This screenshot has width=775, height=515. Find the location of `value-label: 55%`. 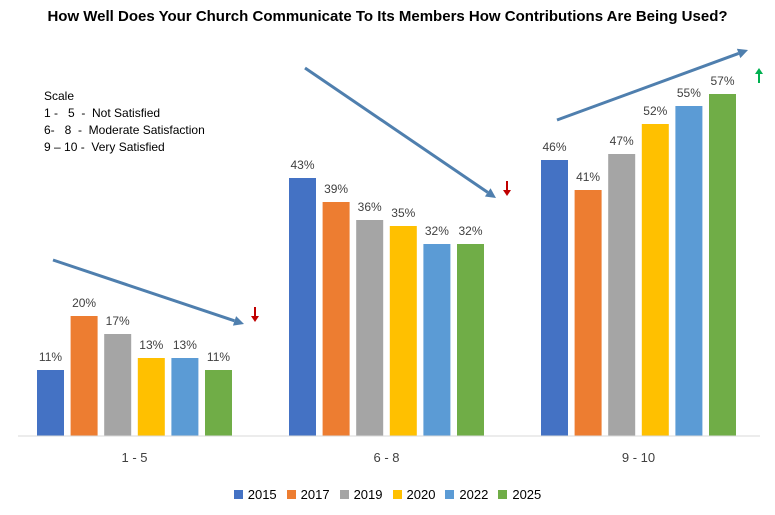

value-label: 55% is located at coordinates (689, 93).